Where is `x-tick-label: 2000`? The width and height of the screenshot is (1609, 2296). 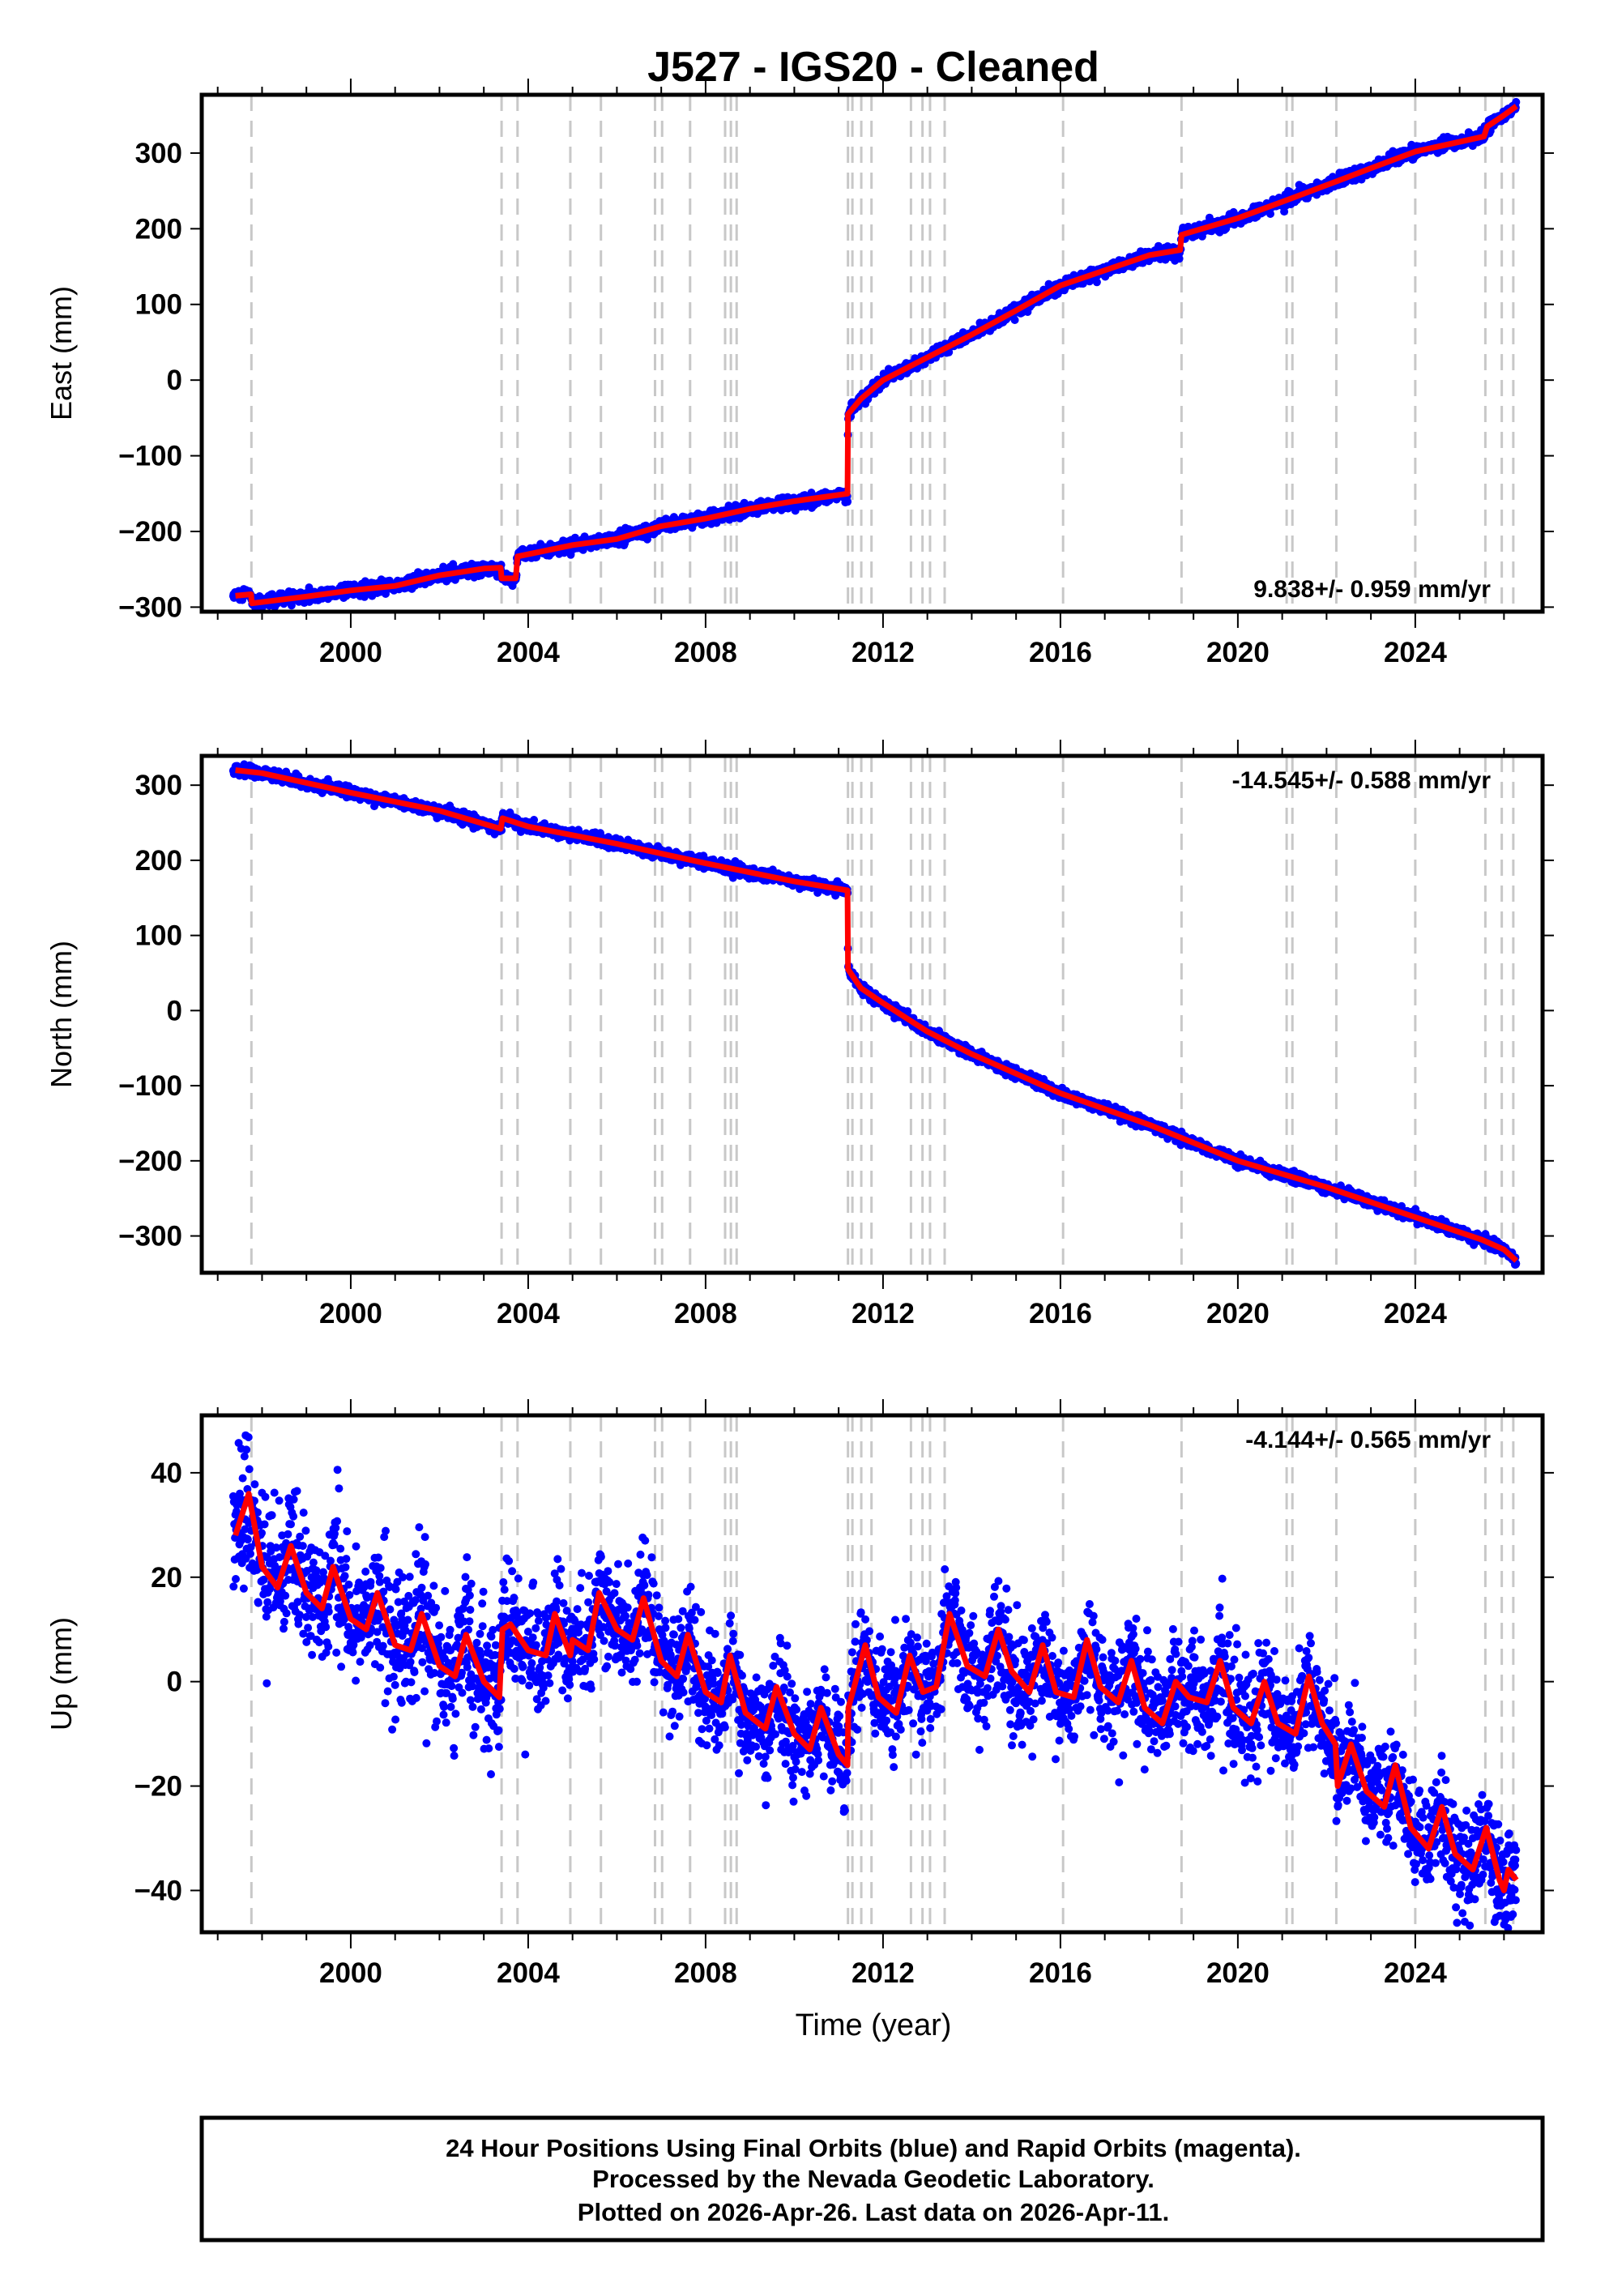 x-tick-label: 2000 is located at coordinates (350, 652).